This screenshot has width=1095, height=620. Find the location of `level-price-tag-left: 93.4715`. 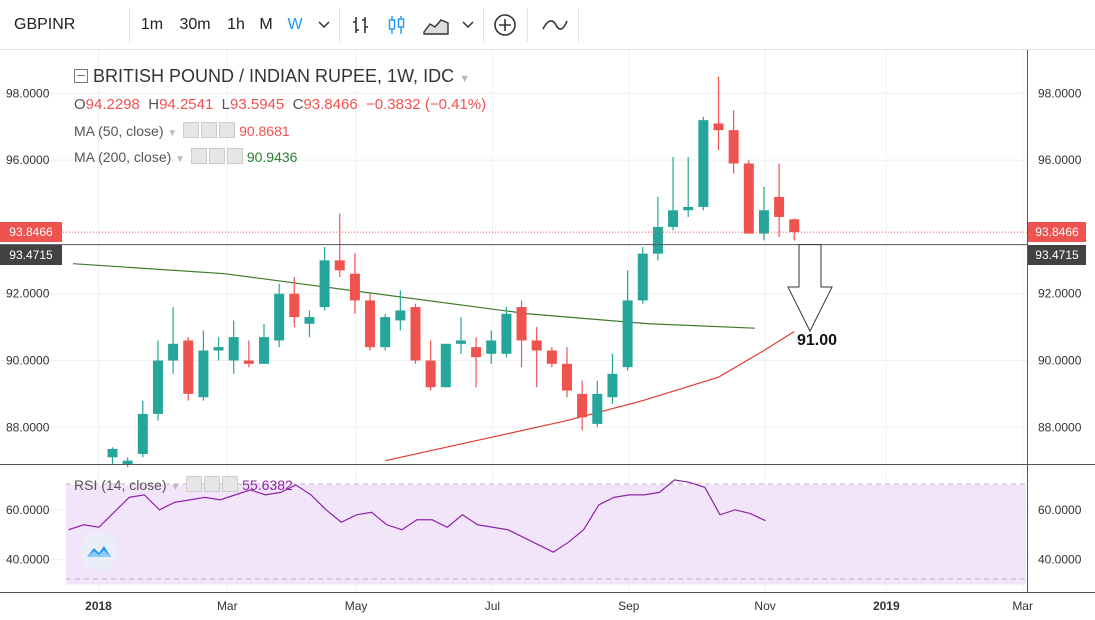

level-price-tag-left: 93.4715 is located at coordinates (31, 255).